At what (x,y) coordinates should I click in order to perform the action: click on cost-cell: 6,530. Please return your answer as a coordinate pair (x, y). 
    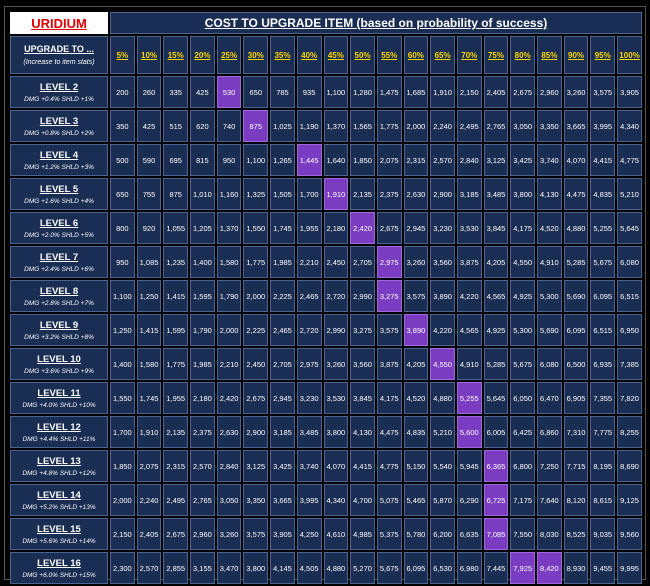
    Looking at the image, I should click on (442, 568).